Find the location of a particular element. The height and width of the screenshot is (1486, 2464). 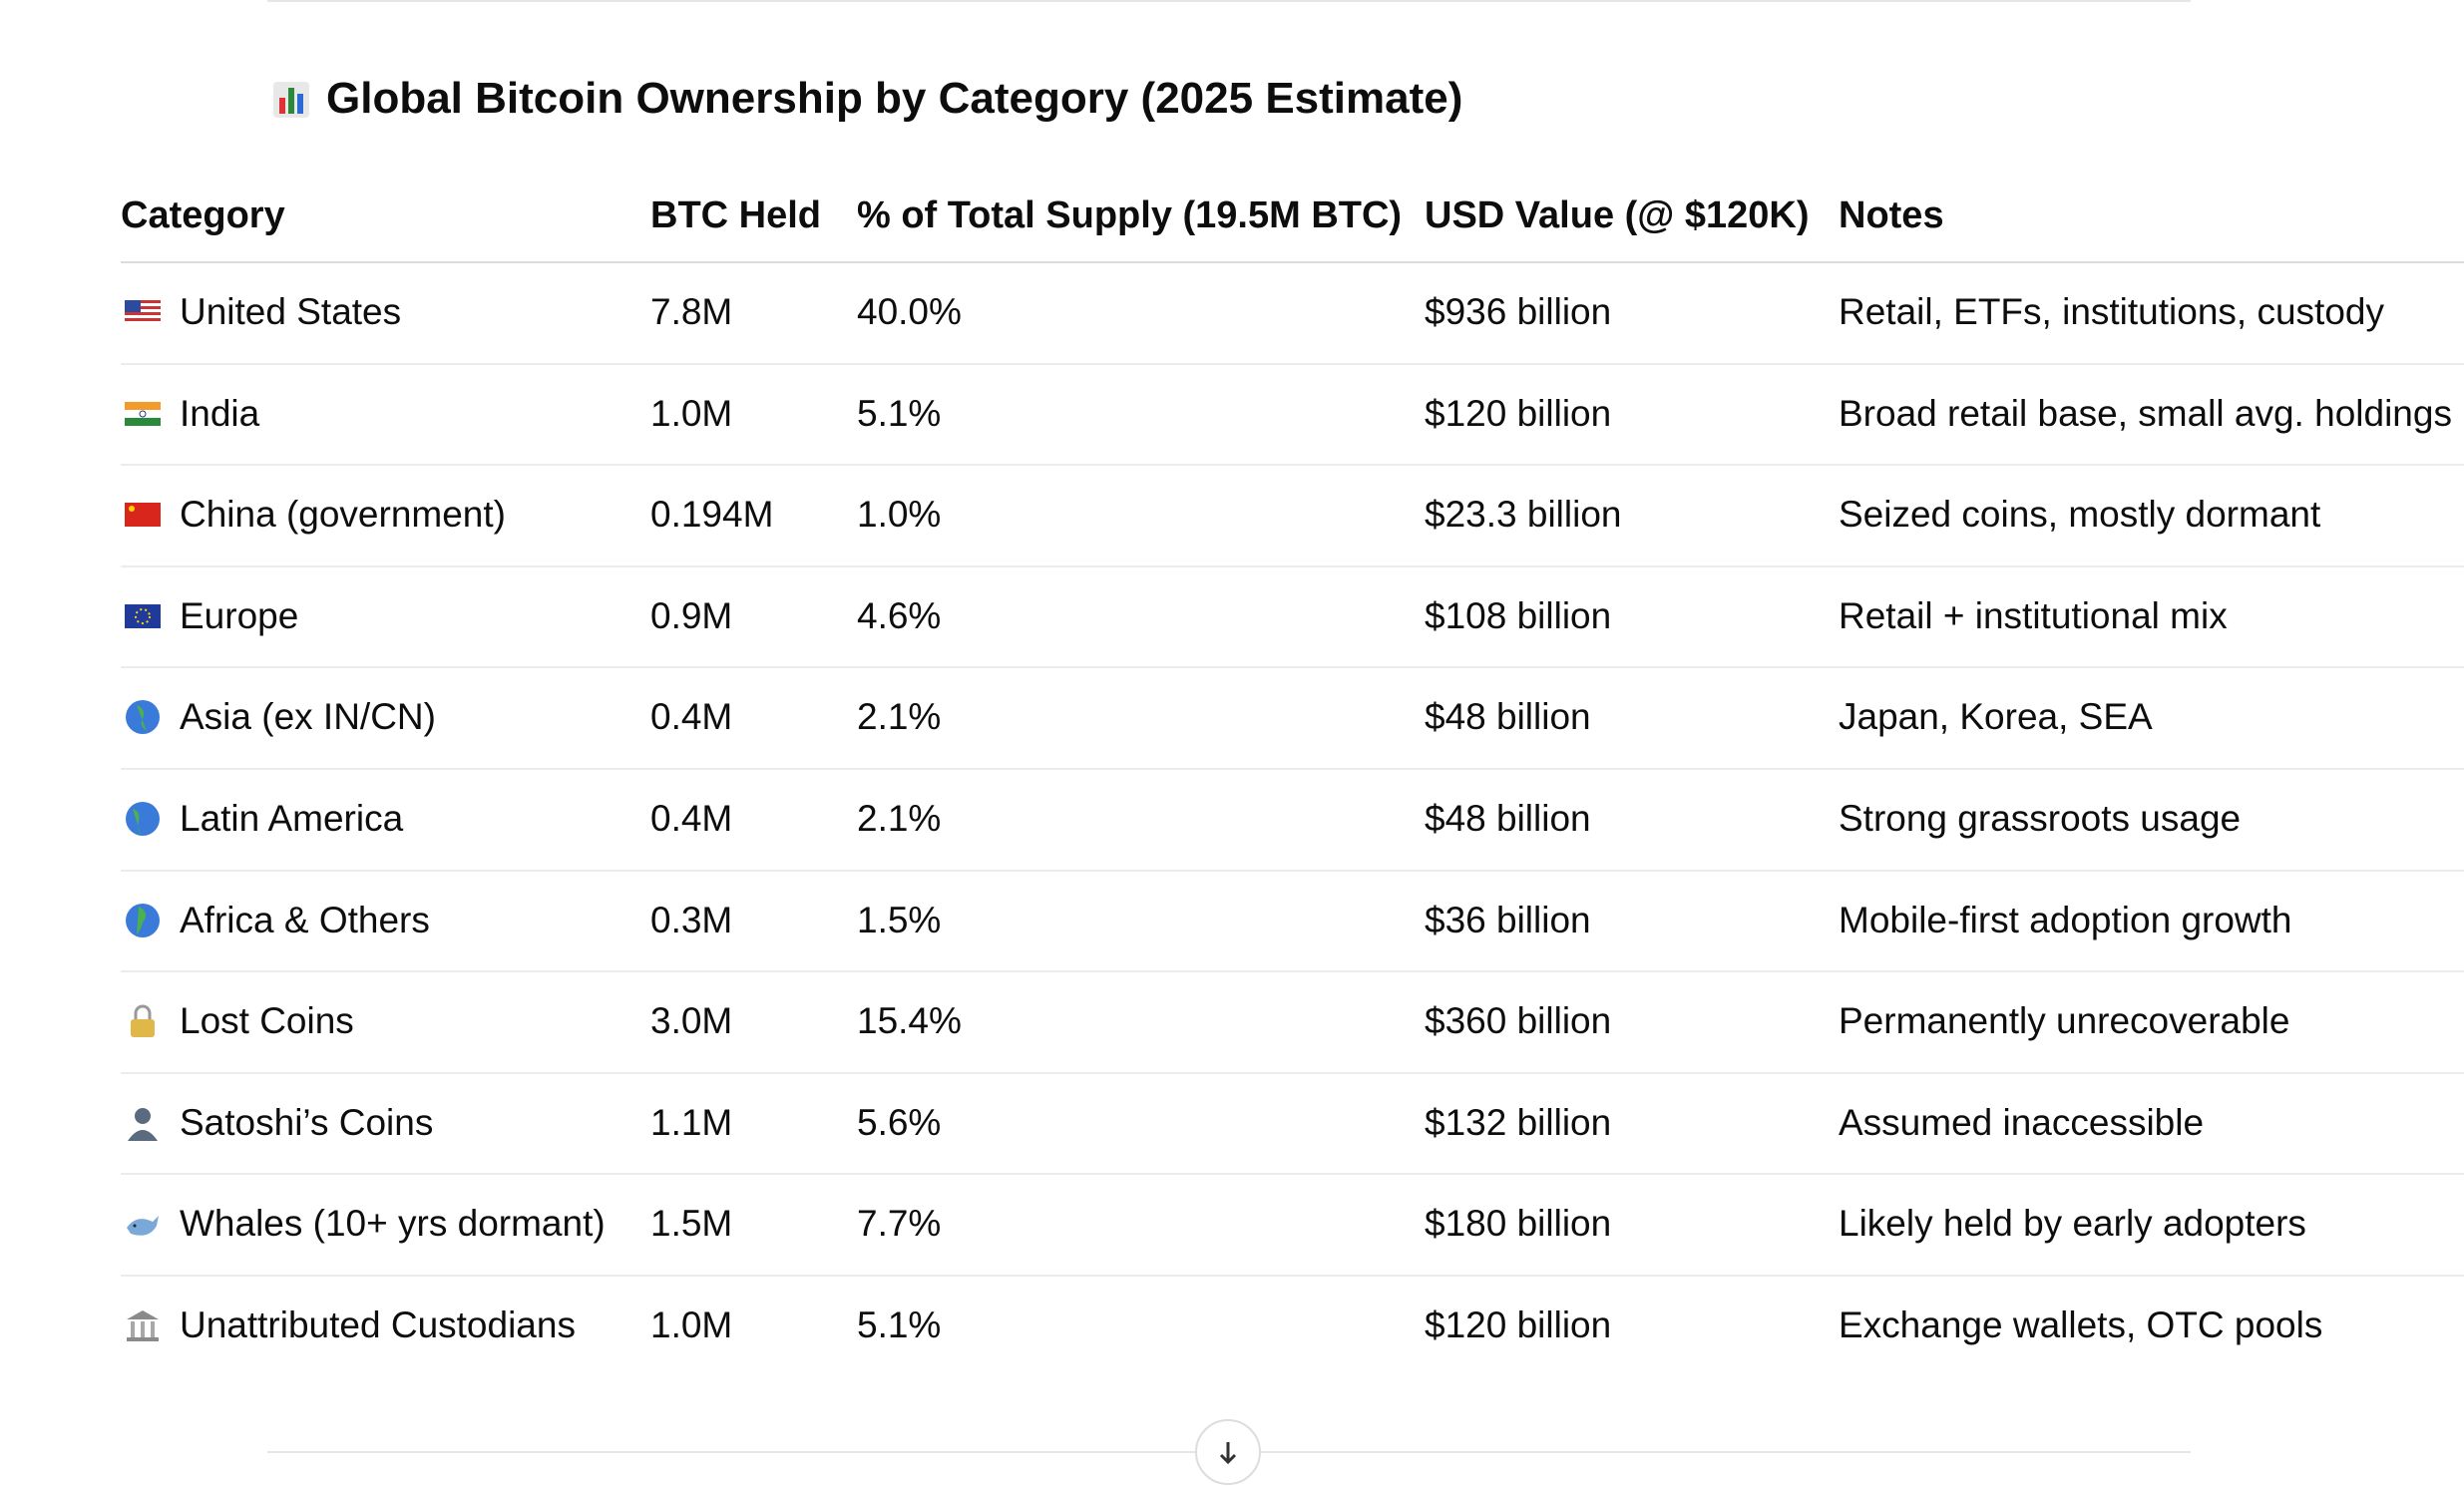

category-cell: Asia (ex IN/CN) is located at coordinates (308, 717).